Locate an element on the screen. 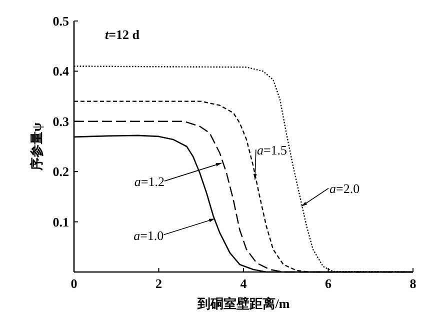 The height and width of the screenshot is (320, 425). annotation: a=1.2 is located at coordinates (149, 182).